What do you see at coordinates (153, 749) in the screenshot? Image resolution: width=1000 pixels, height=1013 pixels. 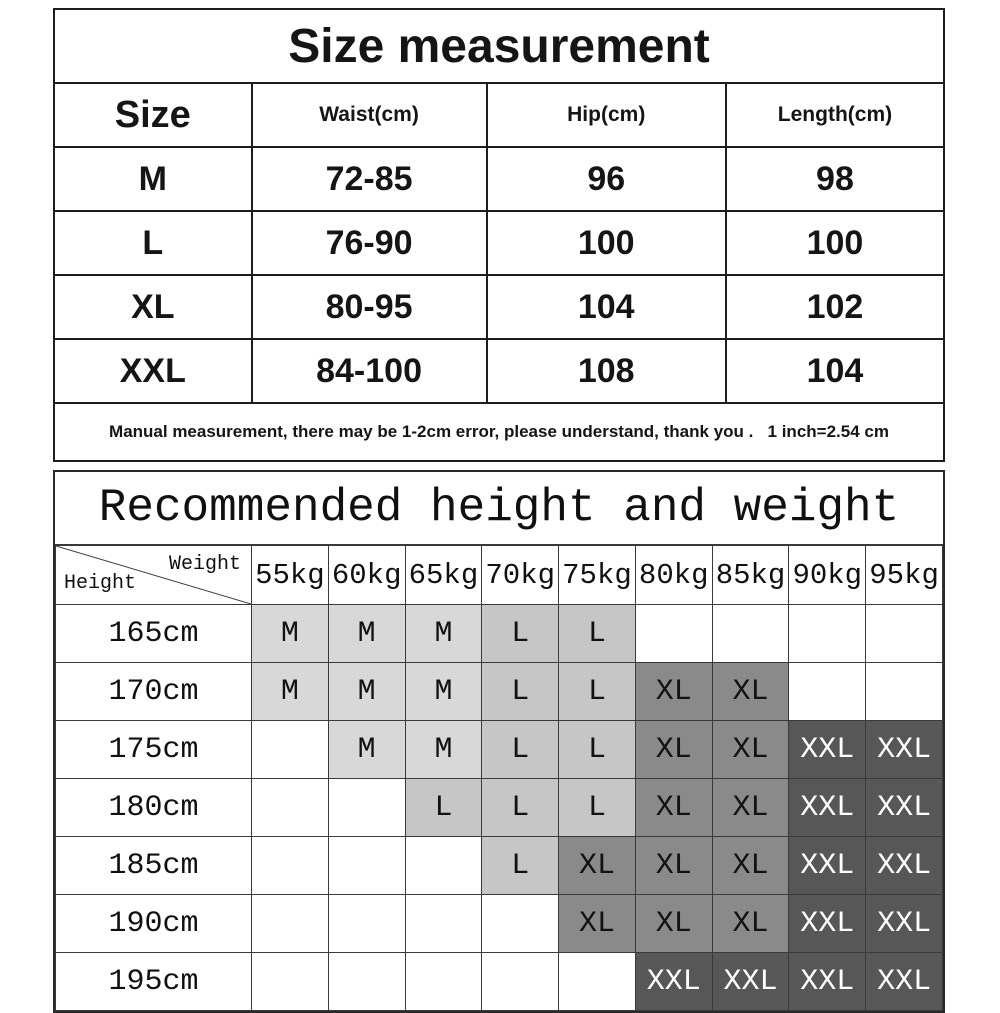 I see `height-label: 175cm` at bounding box center [153, 749].